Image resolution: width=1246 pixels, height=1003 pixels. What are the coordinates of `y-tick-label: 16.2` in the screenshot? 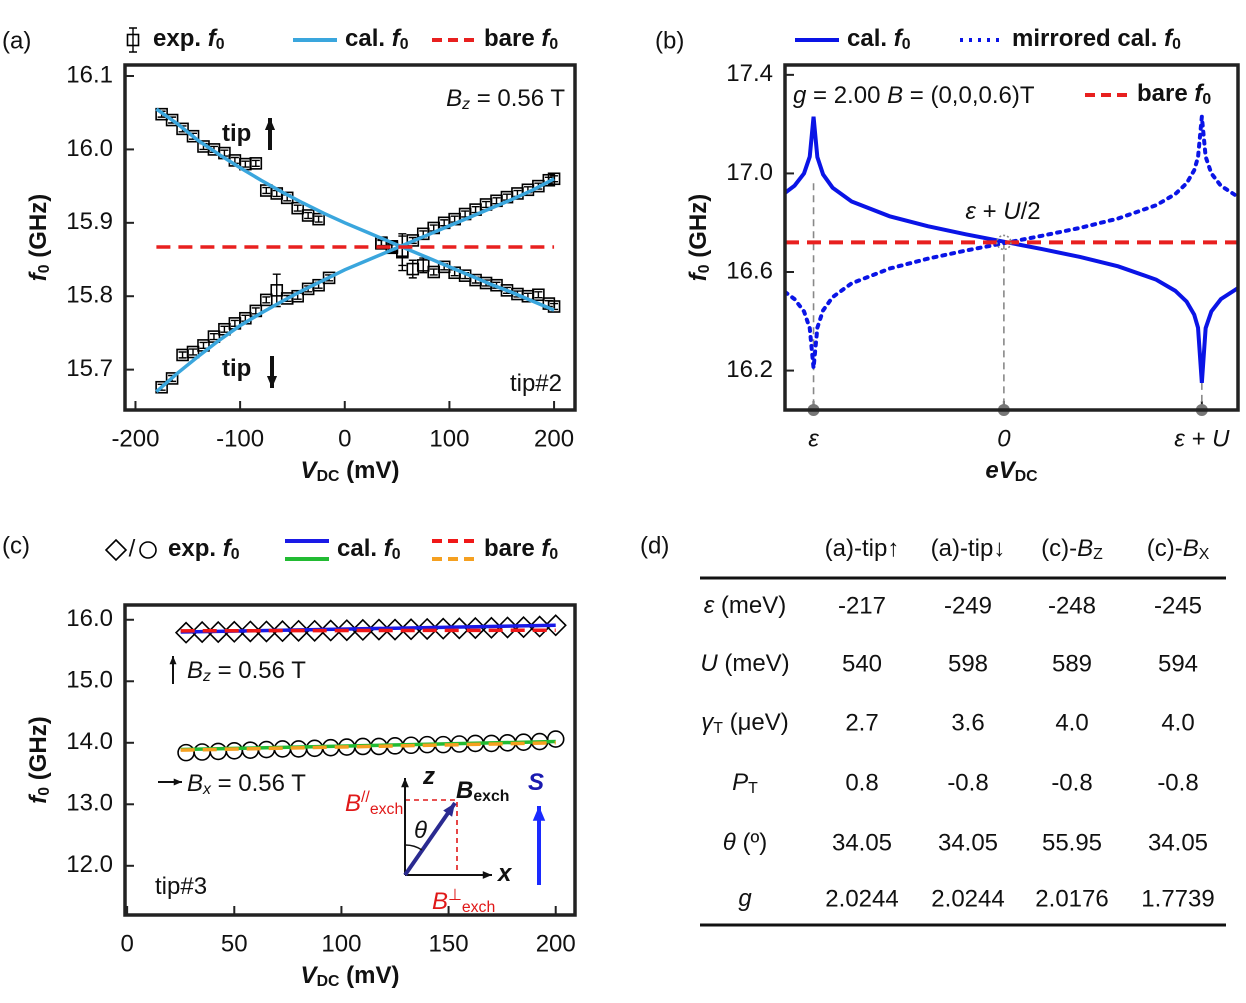 It's located at (749, 369).